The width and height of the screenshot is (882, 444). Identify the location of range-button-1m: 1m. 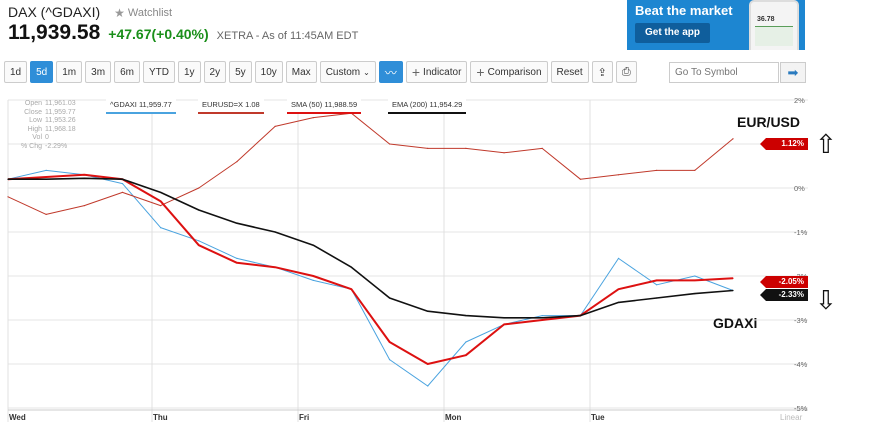
(69, 72).